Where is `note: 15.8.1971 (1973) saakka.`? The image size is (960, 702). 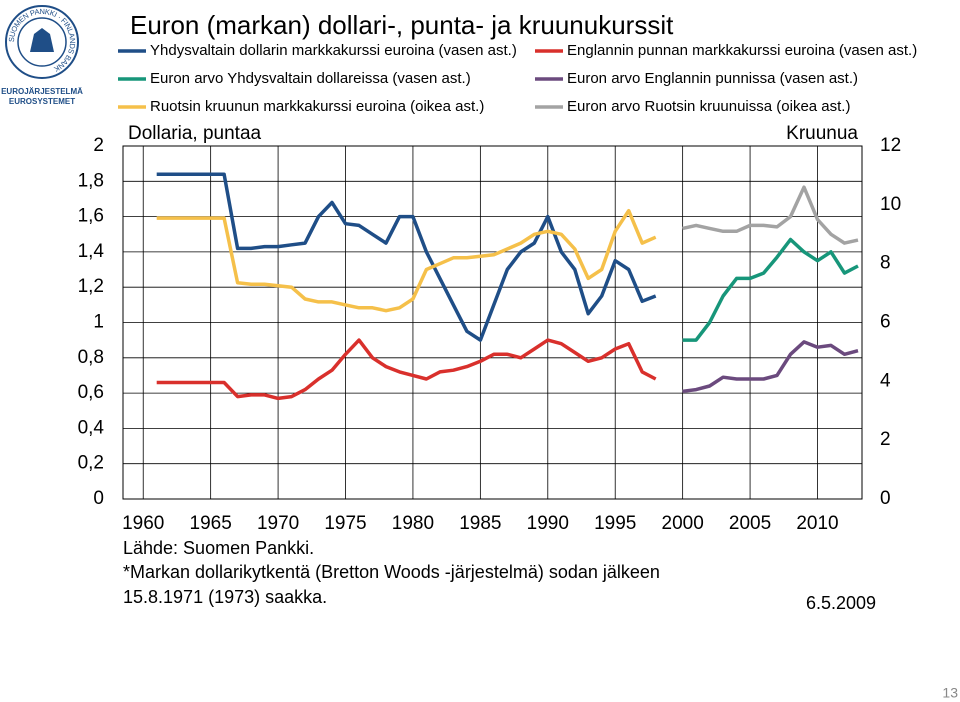 note: 15.8.1971 (1973) saakka. is located at coordinates (225, 597).